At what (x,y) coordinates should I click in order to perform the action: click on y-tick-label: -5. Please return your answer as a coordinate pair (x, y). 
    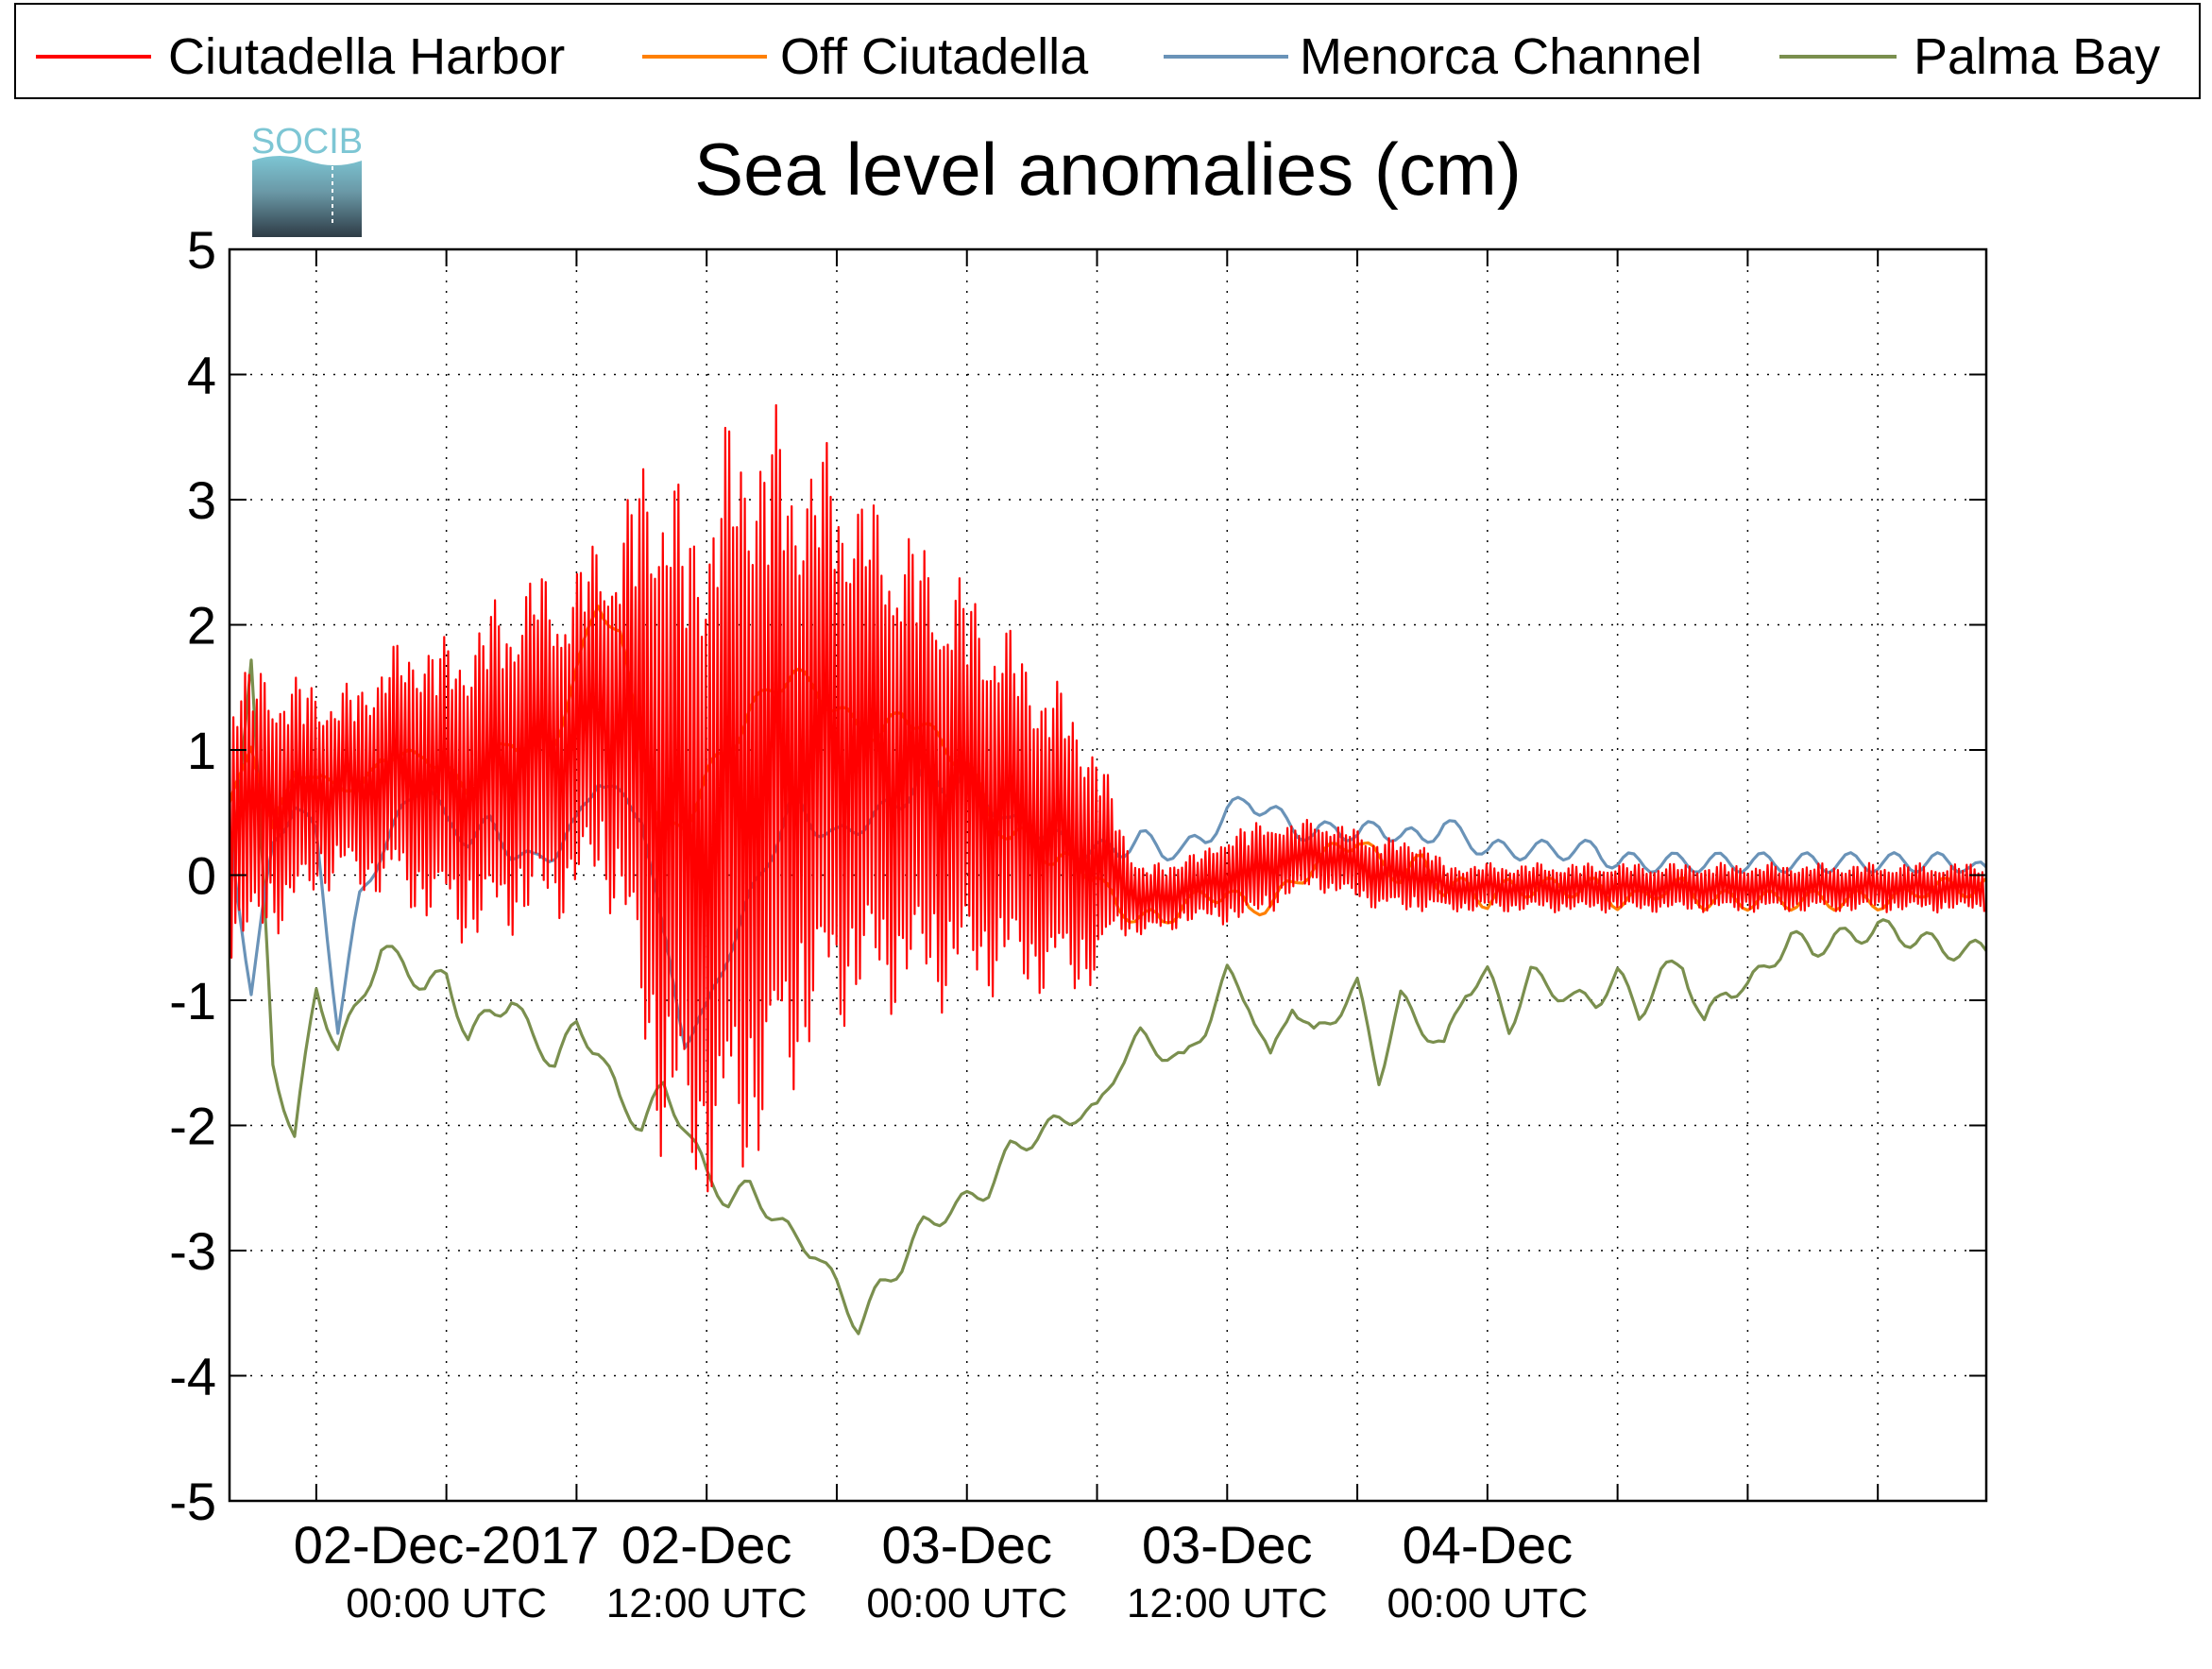
    Looking at the image, I should click on (192, 1501).